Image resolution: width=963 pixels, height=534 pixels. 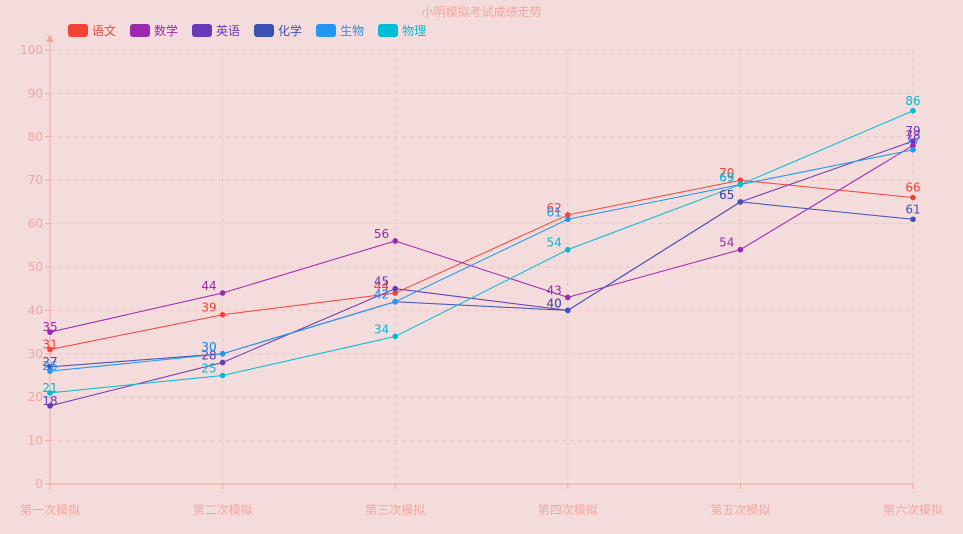 I want to click on data-label: 79, so click(x=912, y=131).